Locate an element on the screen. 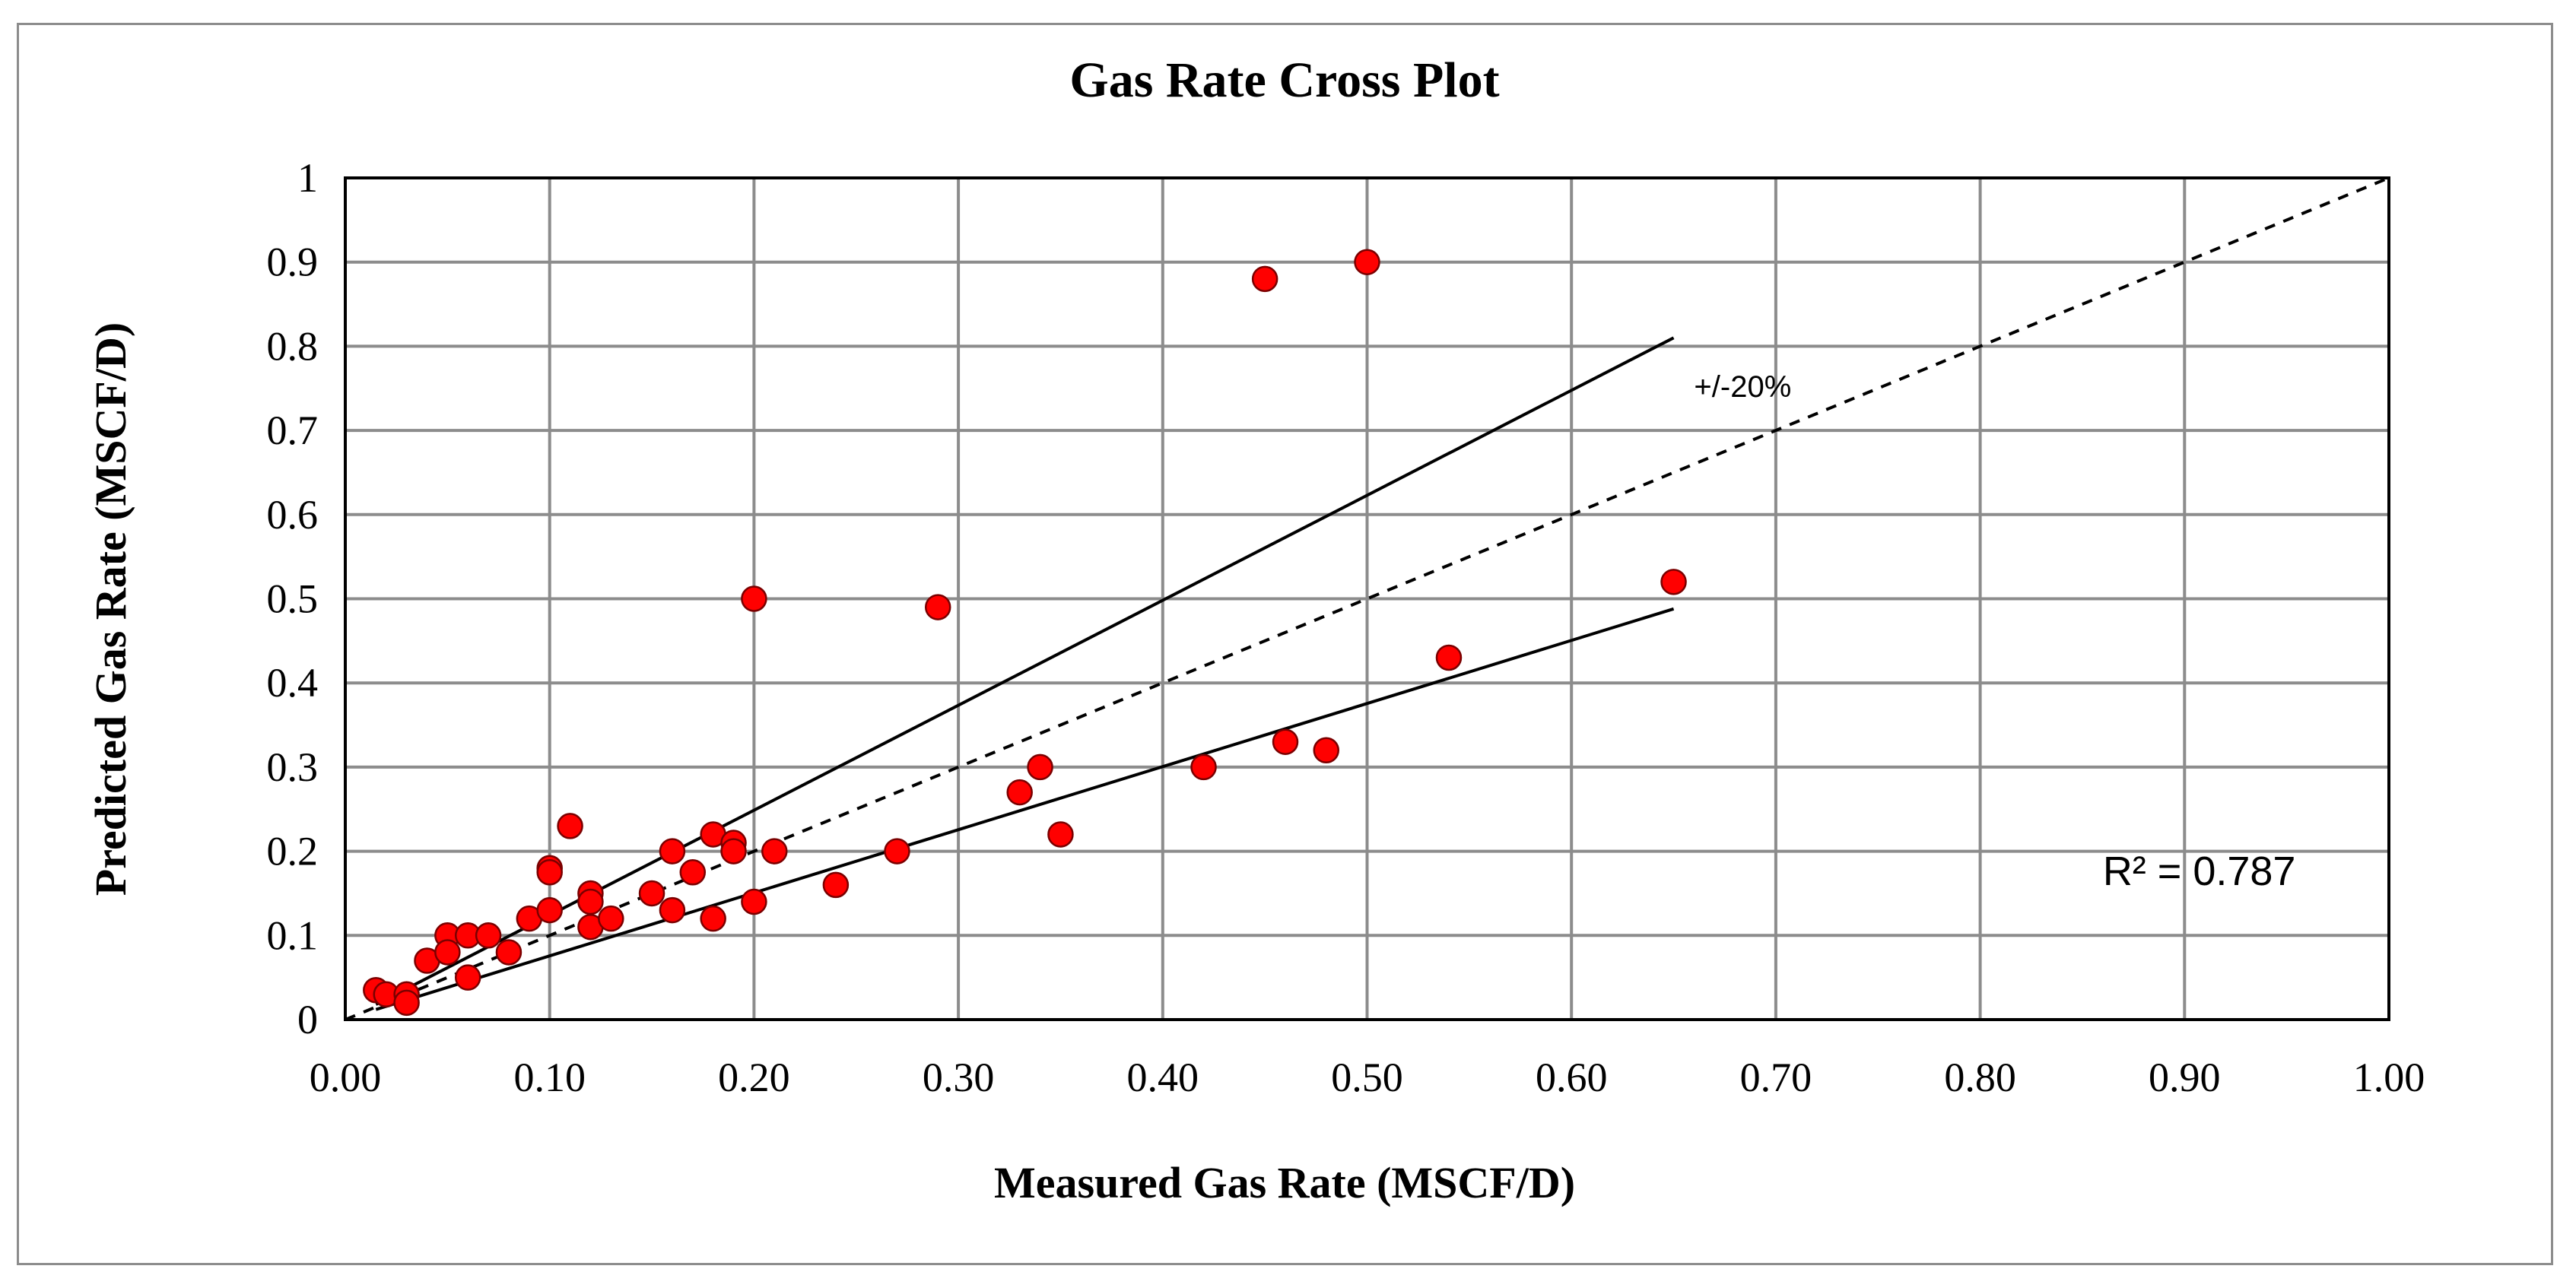 Image resolution: width=2576 pixels, height=1288 pixels. annotations: +/-20% R² = 0.787 is located at coordinates (1994, 632).